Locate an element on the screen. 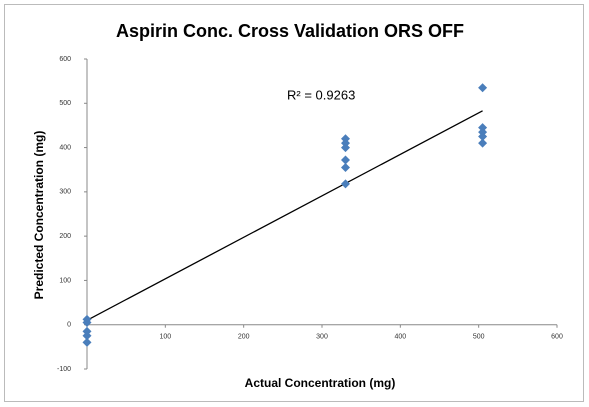 Image resolution: width=589 pixels, height=407 pixels. y-tick-label: 400 is located at coordinates (65, 147).